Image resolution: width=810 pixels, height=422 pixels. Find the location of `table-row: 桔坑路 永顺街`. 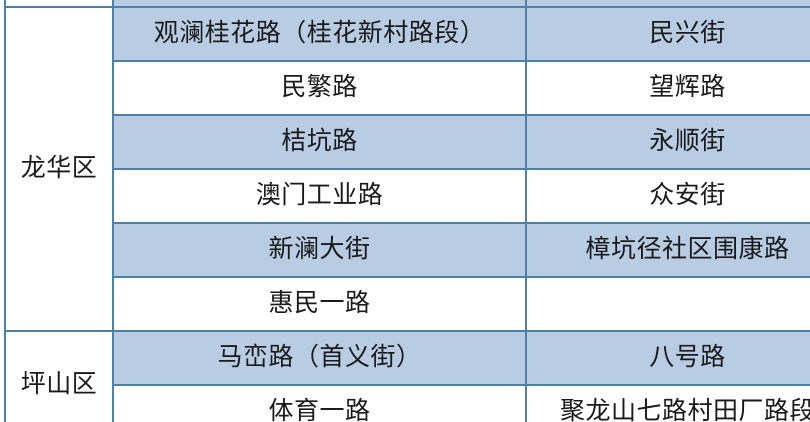

table-row: 桔坑路 永顺街 is located at coordinates (407, 142).